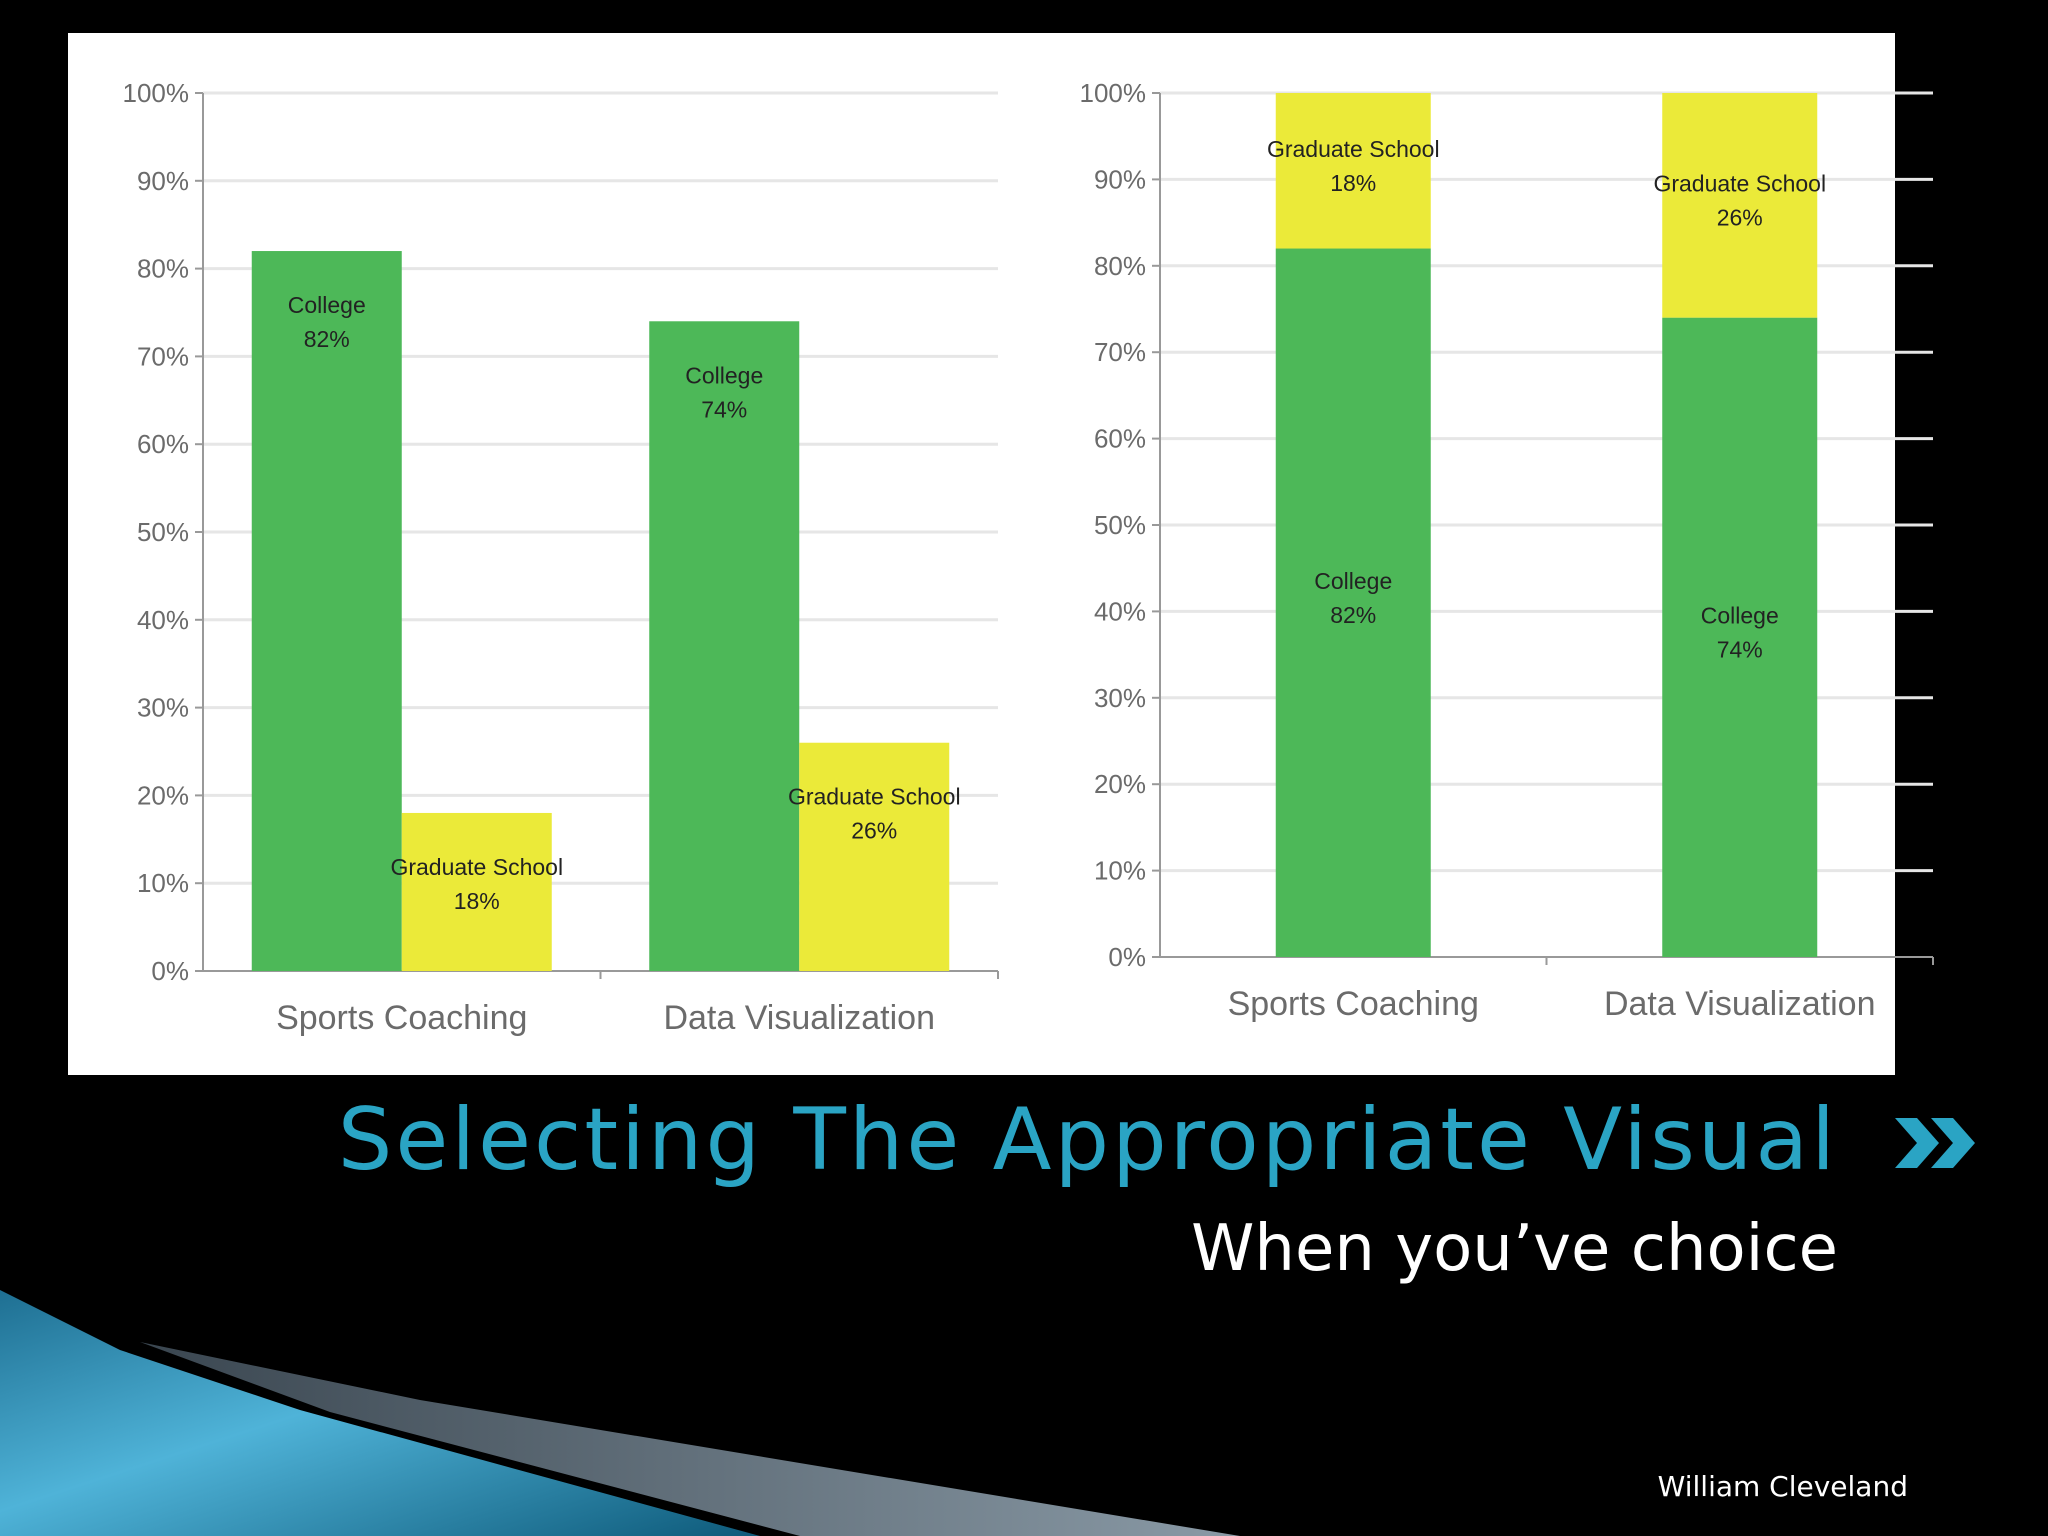 The width and height of the screenshot is (2048, 1536). What do you see at coordinates (1087, 1140) in the screenshot?
I see `slide-title: Selecting The Appropriate Visual` at bounding box center [1087, 1140].